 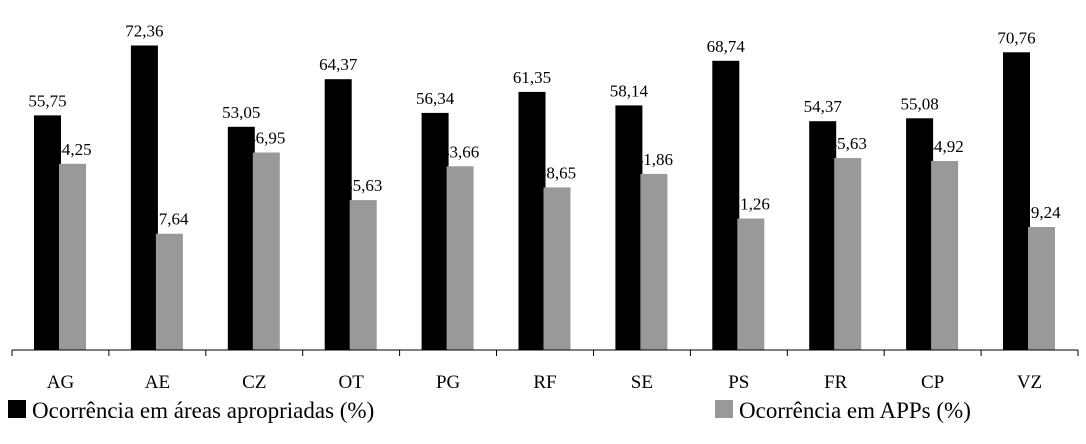 I want to click on legend-item-1: Ocorrência em APPs (%), so click(x=843, y=410).